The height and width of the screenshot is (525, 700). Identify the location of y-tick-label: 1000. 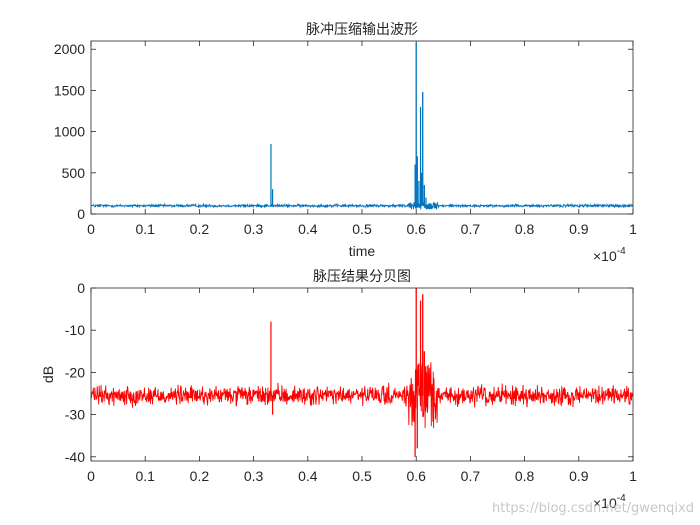
(69, 132).